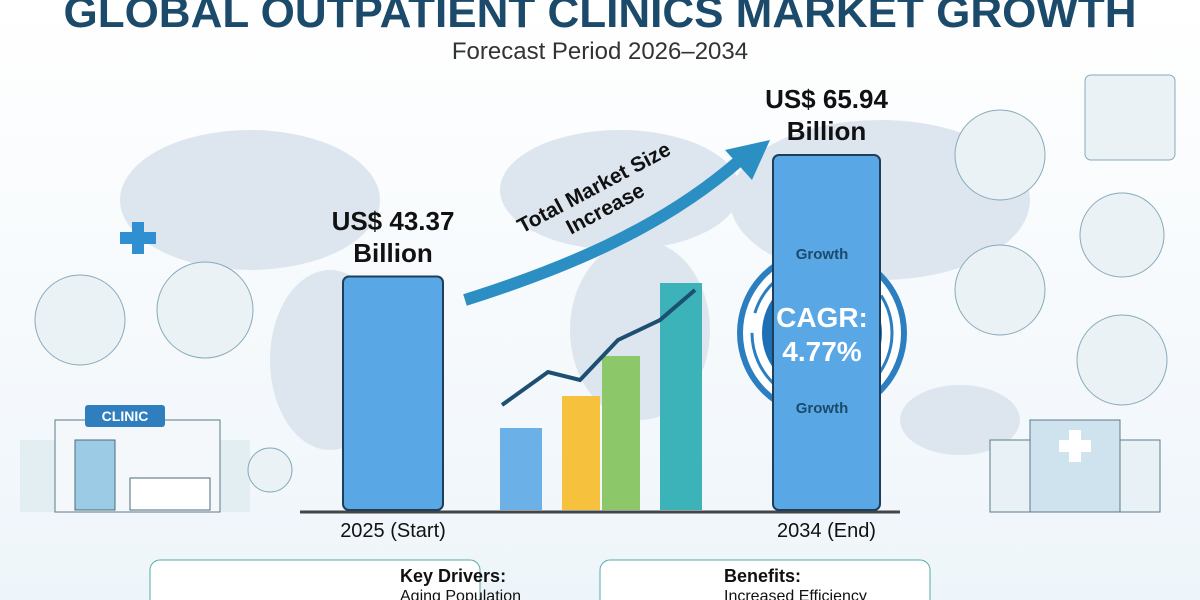 The height and width of the screenshot is (600, 1200). Describe the element at coordinates (601, 396) in the screenshot. I see `decor-bars` at that location.